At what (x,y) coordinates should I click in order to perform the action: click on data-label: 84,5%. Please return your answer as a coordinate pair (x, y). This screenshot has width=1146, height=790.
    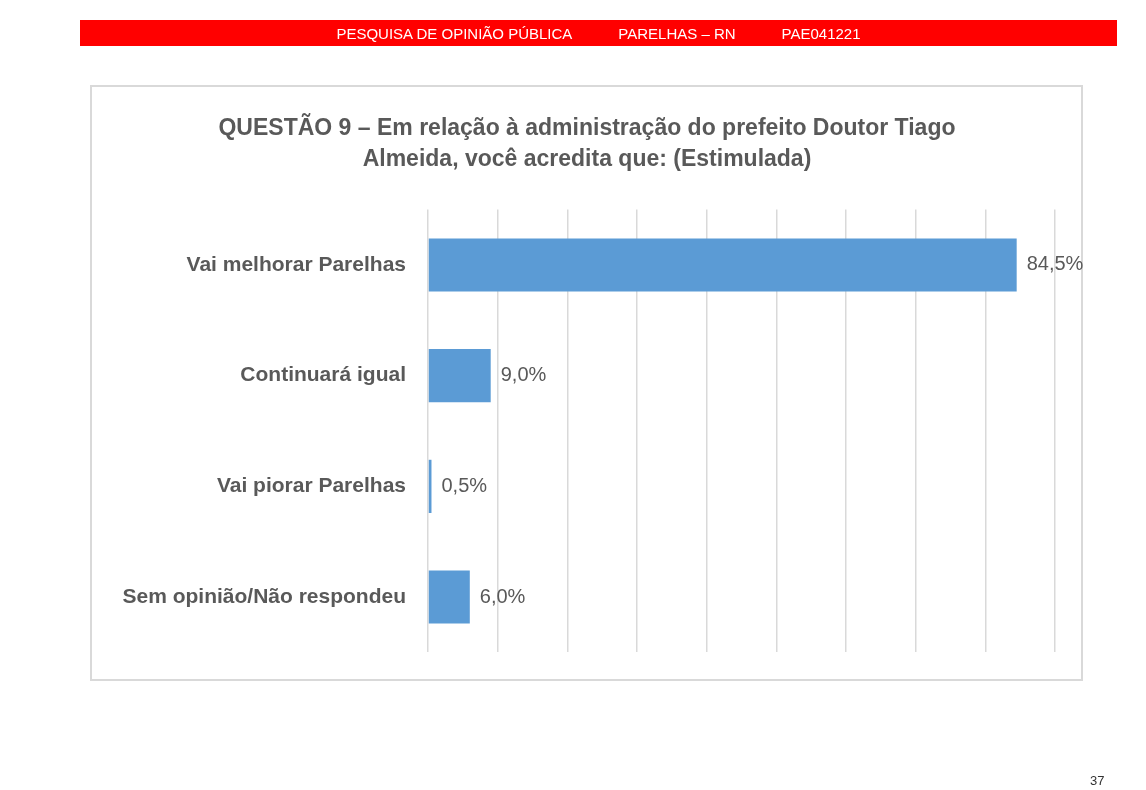
    Looking at the image, I should click on (1055, 263).